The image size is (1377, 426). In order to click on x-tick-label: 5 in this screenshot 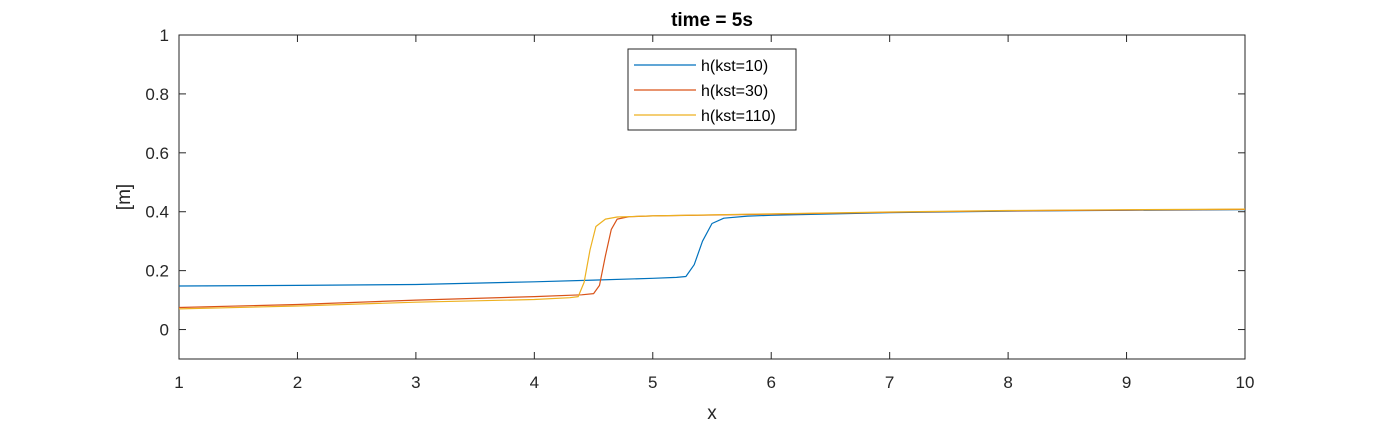, I will do `click(652, 382)`.